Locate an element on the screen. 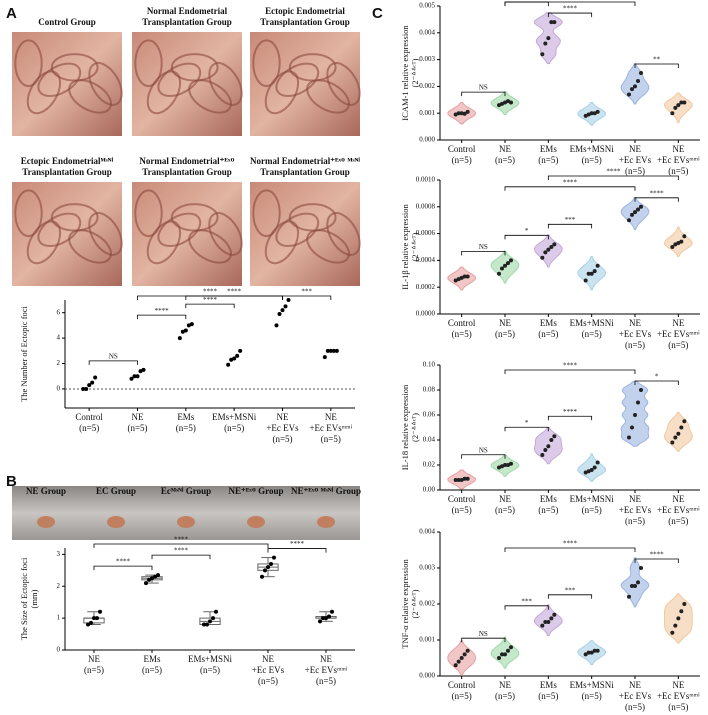 The height and width of the screenshot is (715, 708). y-tick-label: 0.04 is located at coordinates (429, 440).